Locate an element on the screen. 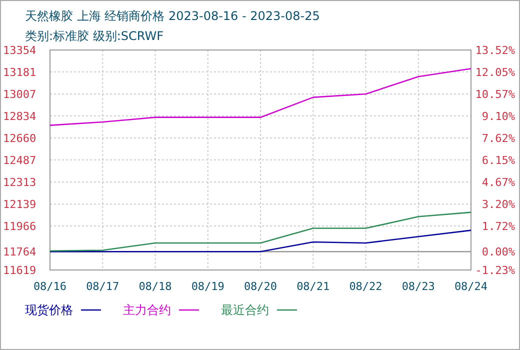 Image resolution: width=520 pixels, height=350 pixels. y2-tick-label: 9.10% is located at coordinates (499, 116).